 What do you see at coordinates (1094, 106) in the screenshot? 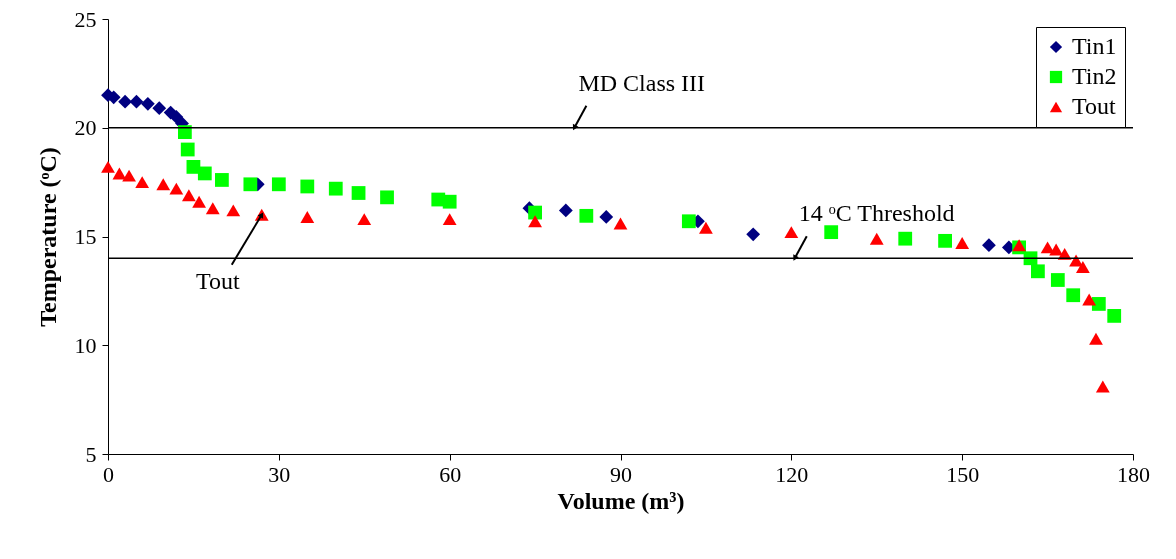
I see `legend-label: Tout` at bounding box center [1094, 106].